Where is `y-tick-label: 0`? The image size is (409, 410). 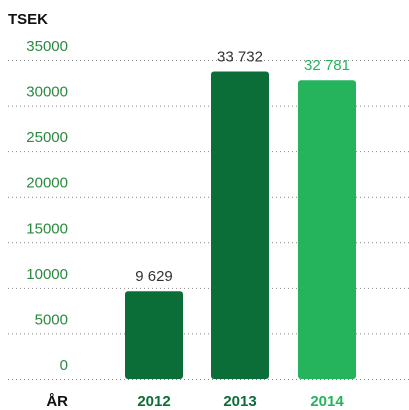
y-tick-label: 0 is located at coordinates (64, 365).